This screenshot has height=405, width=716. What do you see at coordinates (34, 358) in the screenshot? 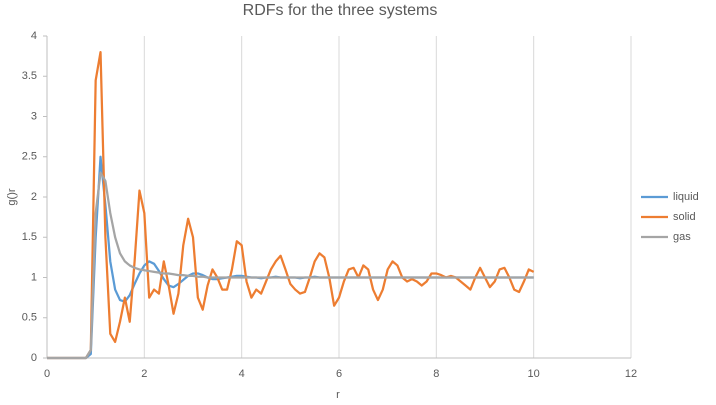
I see `y-tick-label: 0` at bounding box center [34, 358].